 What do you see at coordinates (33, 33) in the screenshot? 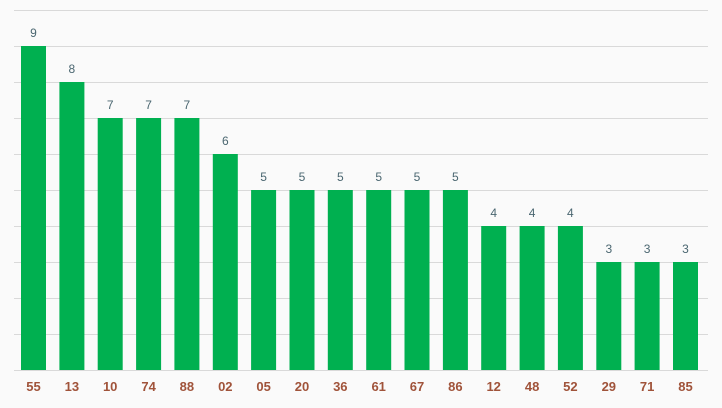
I see `bar-value-label: 9` at bounding box center [33, 33].